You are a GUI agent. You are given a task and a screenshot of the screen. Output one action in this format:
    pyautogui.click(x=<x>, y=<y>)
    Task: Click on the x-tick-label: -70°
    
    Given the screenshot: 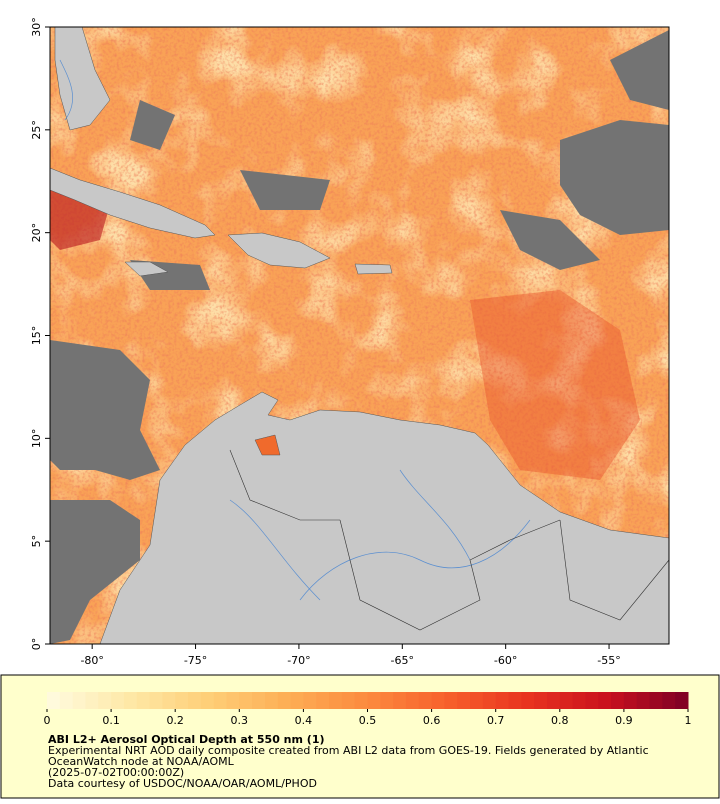 What is the action you would take?
    pyautogui.click(x=298, y=660)
    